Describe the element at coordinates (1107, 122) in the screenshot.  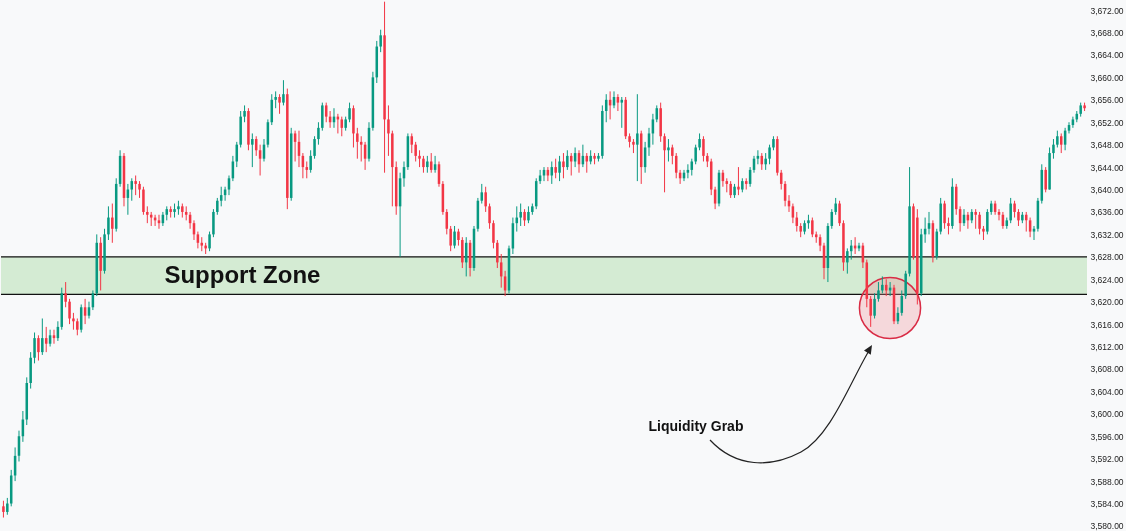
I see `y-tick-label: 3,652.00` at that location.